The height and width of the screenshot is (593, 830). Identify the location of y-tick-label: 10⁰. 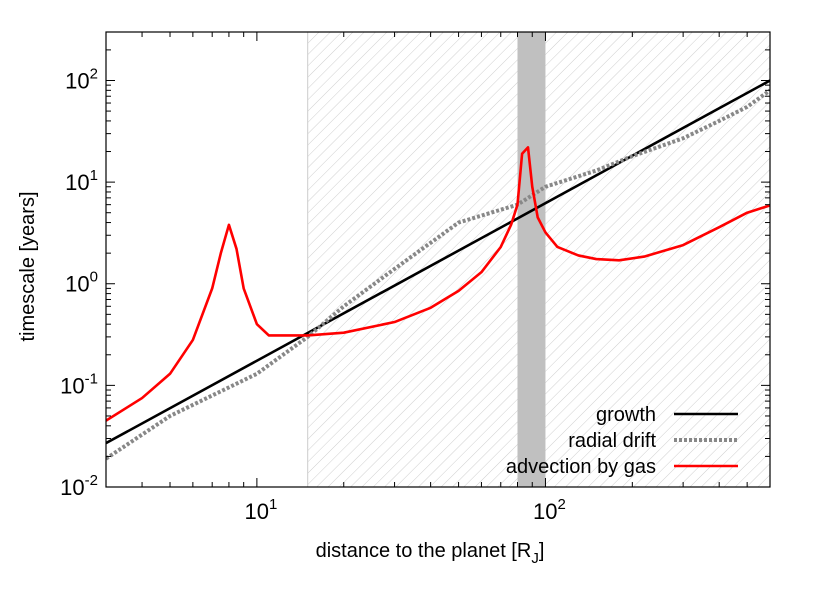
(81, 283).